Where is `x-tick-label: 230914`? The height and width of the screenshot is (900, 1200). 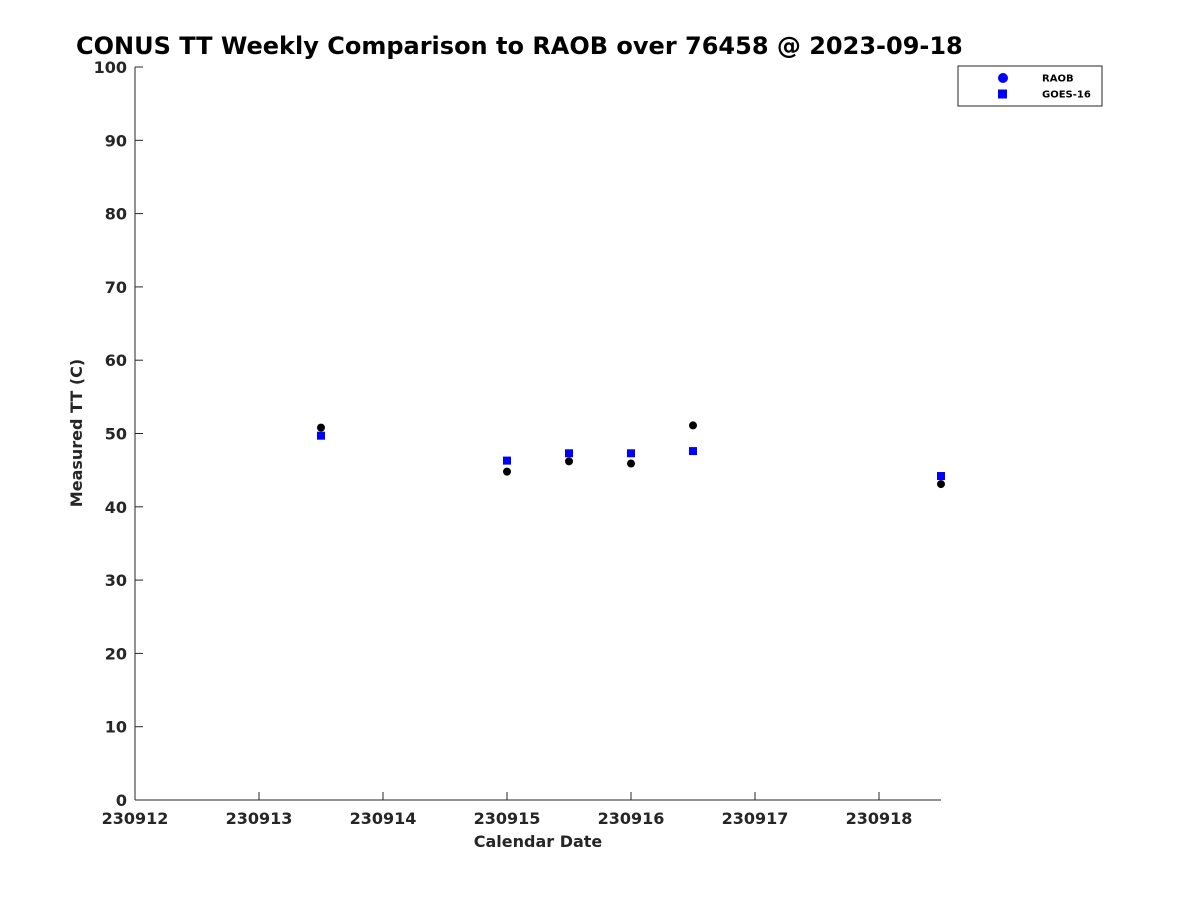
x-tick-label: 230914 is located at coordinates (383, 818).